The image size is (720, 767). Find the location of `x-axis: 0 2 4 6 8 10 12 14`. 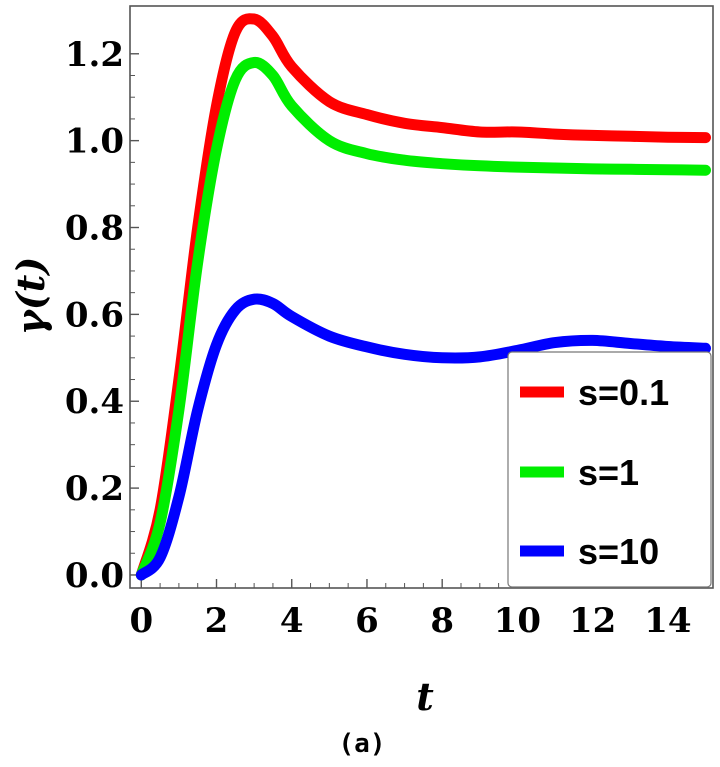

x-axis: 0 2 4 6 8 10 12 14 is located at coordinates (410, 610).